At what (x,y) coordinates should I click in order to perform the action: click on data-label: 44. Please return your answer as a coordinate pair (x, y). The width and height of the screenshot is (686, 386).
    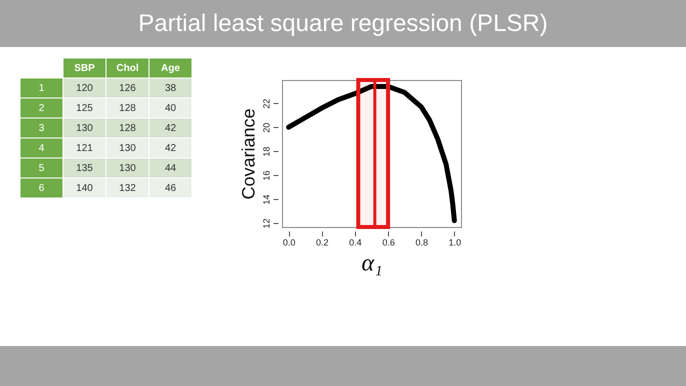
    Looking at the image, I should click on (170, 168).